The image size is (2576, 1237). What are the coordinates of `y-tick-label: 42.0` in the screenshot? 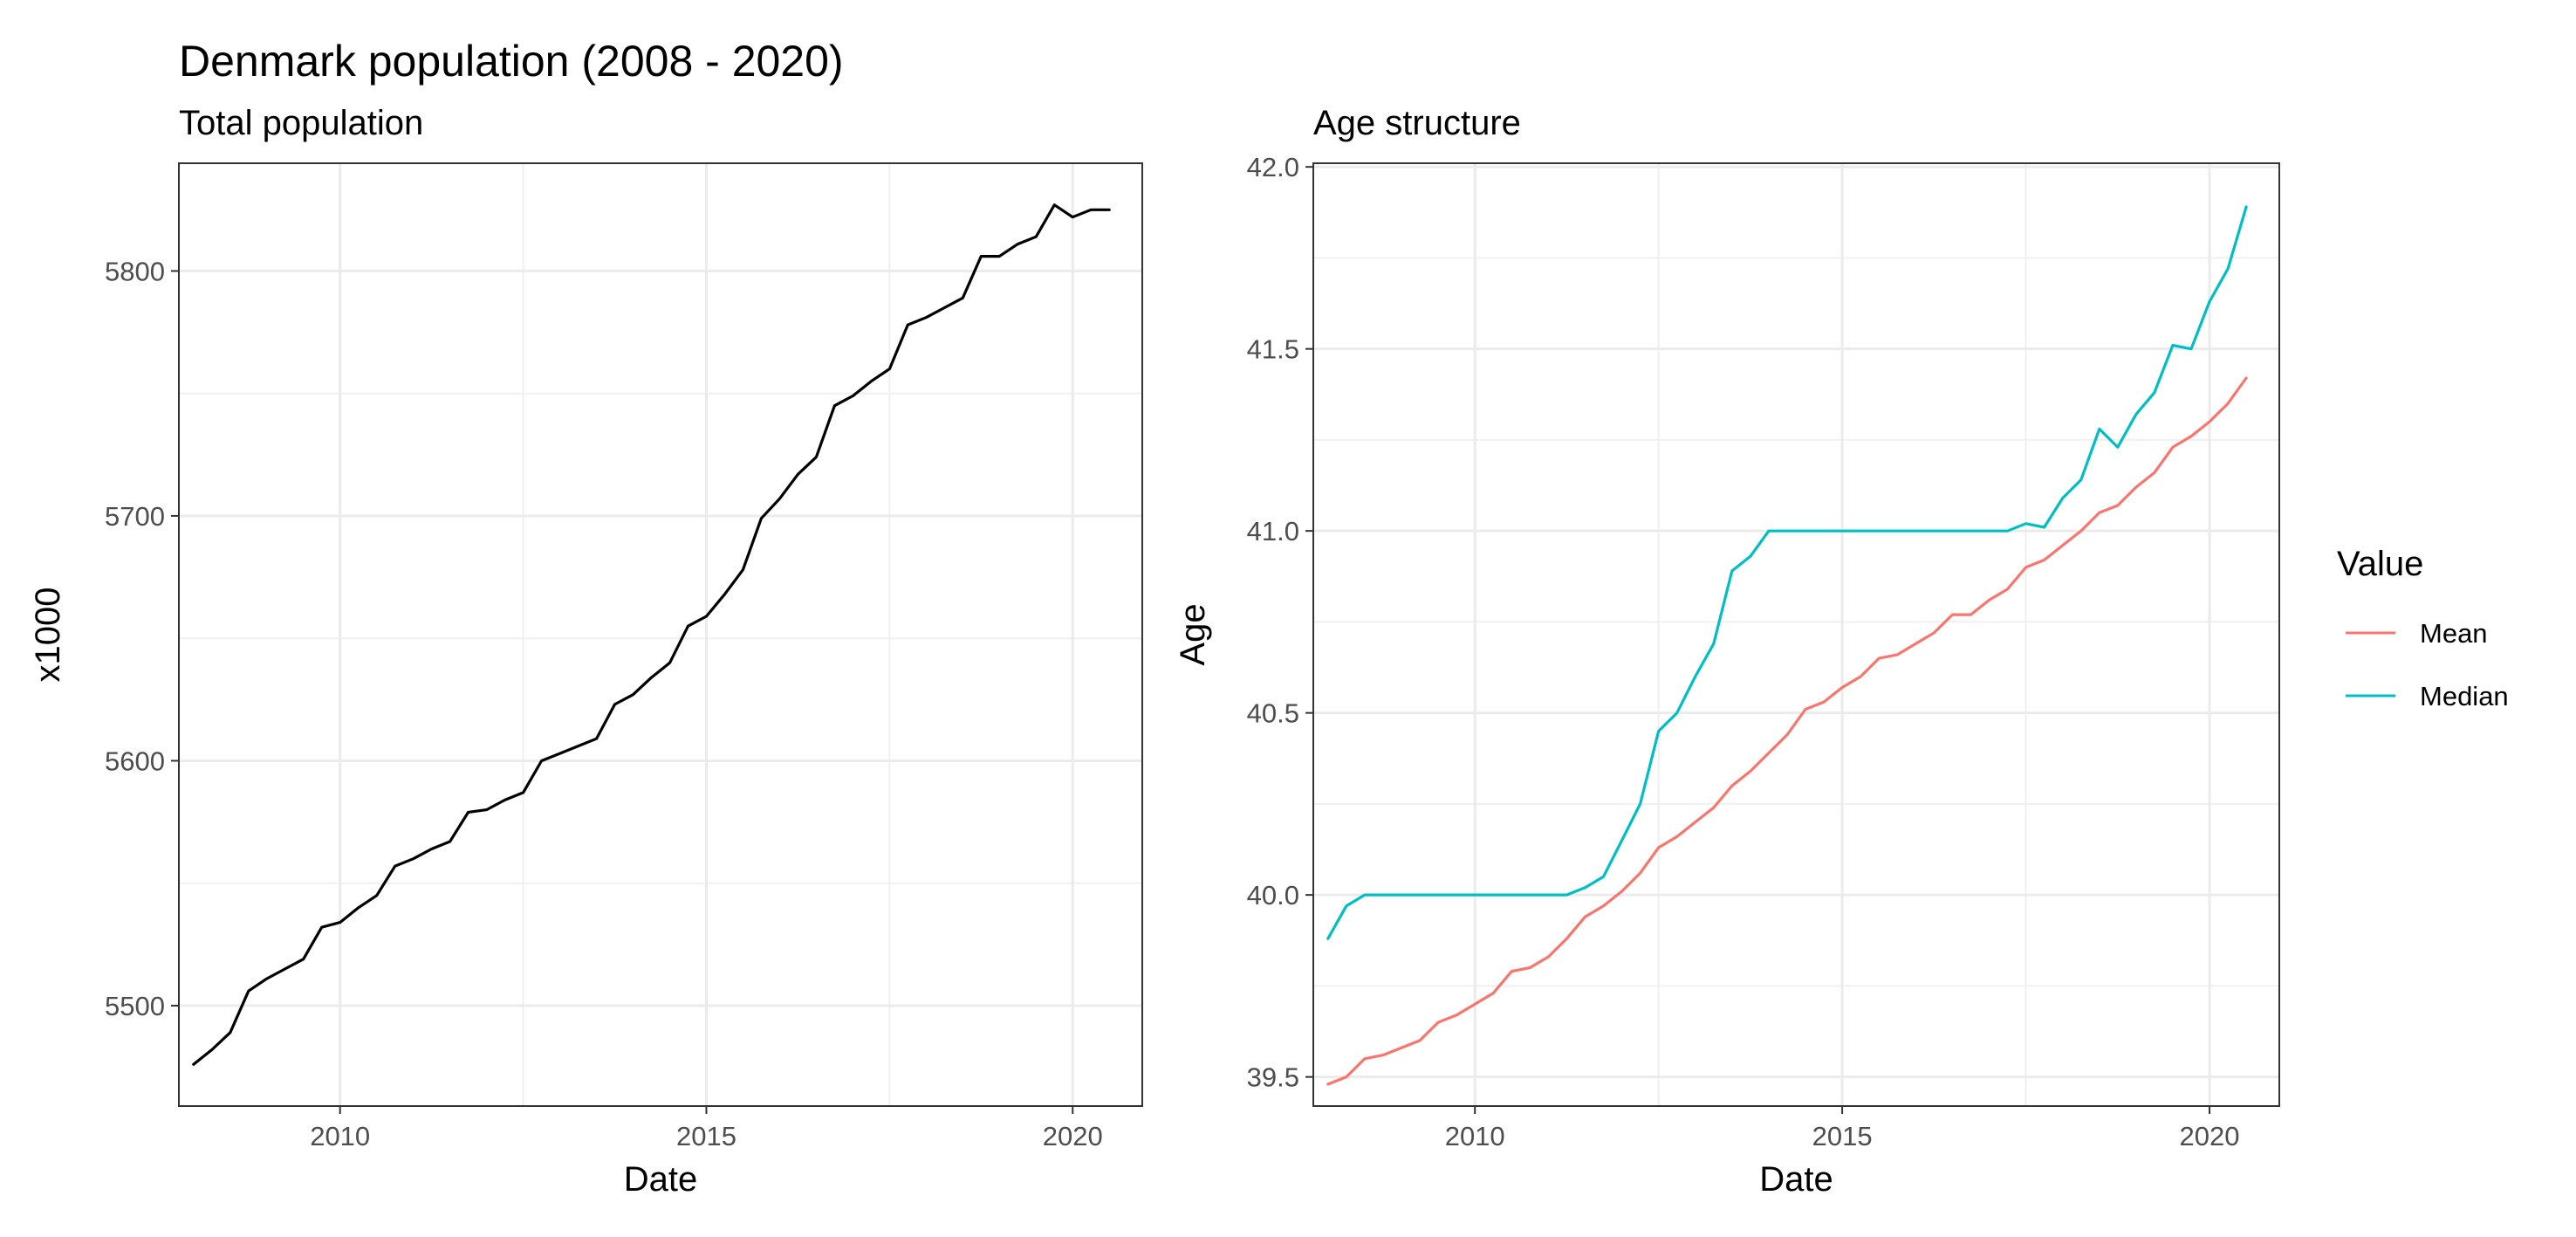 It's located at (1273, 167).